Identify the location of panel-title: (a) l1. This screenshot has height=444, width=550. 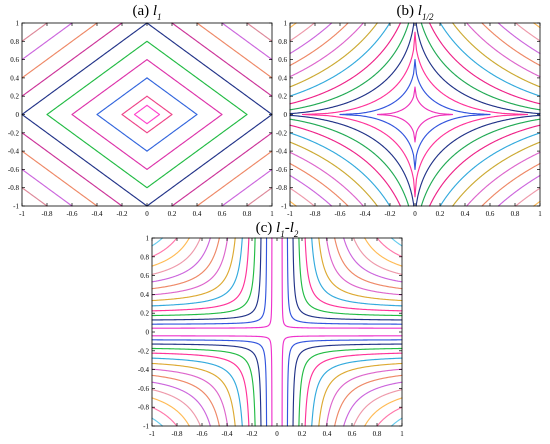
(146, 12).